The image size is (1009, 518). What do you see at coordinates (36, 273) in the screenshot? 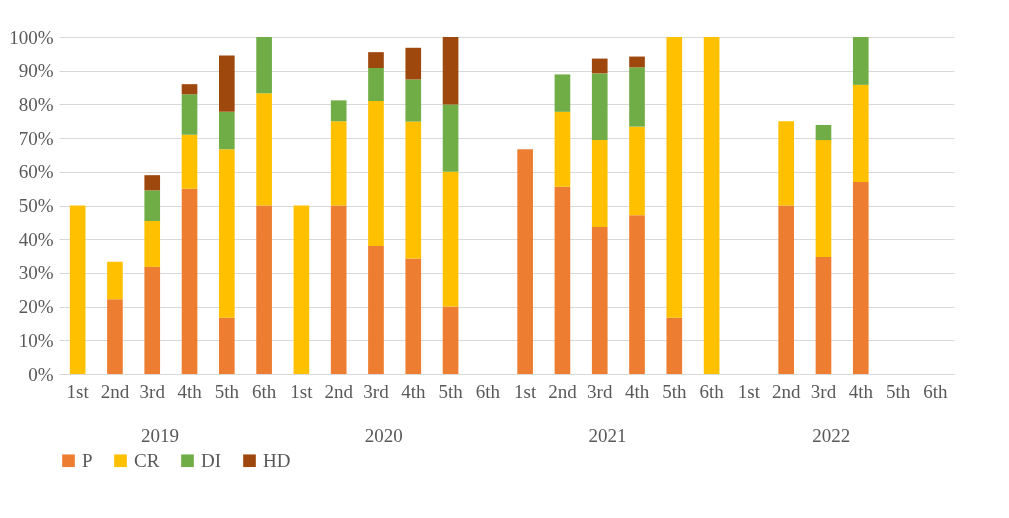
I see `y-tick-label: 30%` at bounding box center [36, 273].